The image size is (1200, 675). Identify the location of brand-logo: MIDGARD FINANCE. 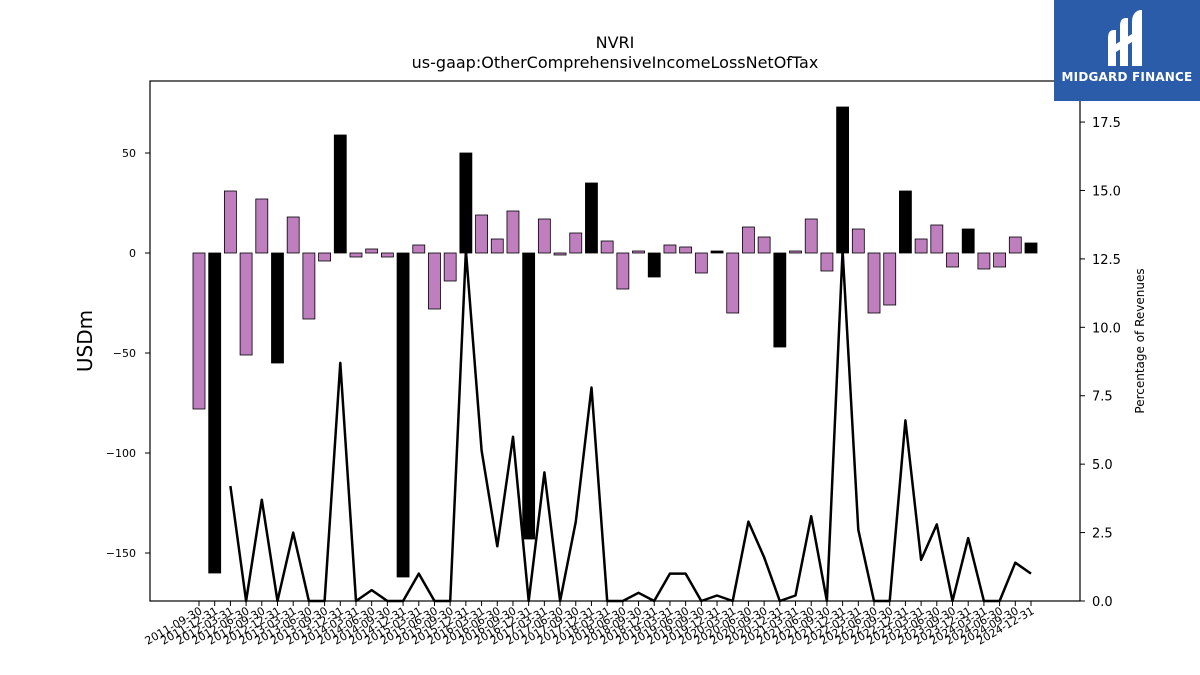
(1127, 50).